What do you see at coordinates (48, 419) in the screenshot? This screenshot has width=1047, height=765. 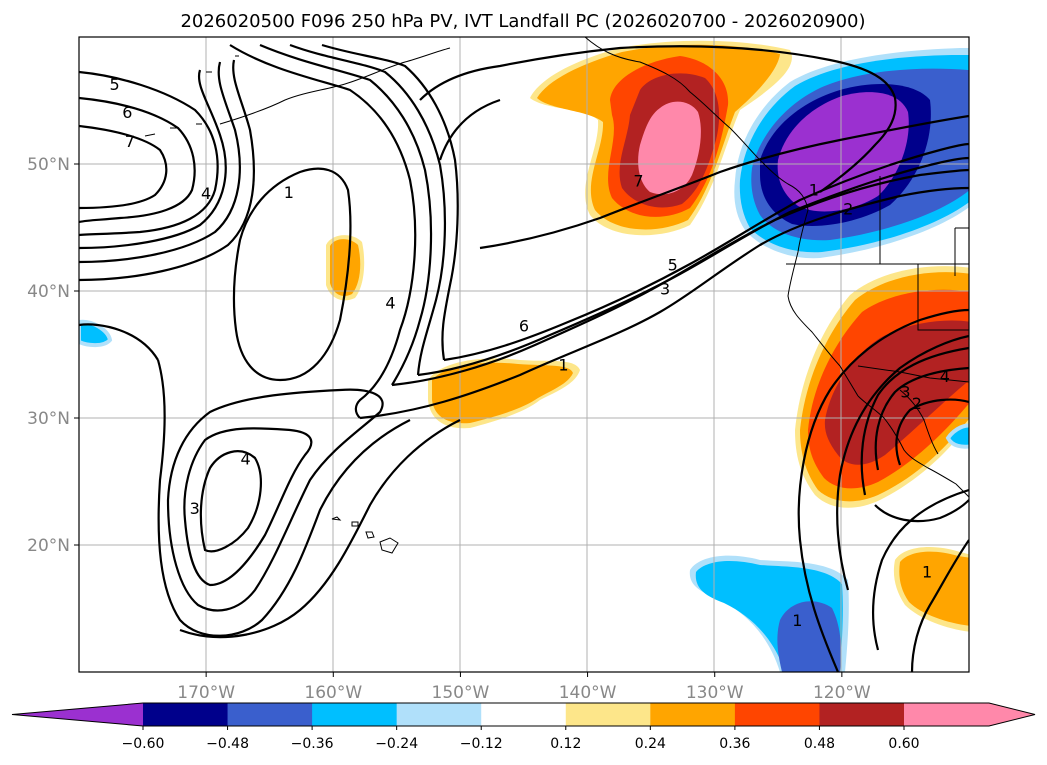 I see `y-tick-label: 30°N` at bounding box center [48, 419].